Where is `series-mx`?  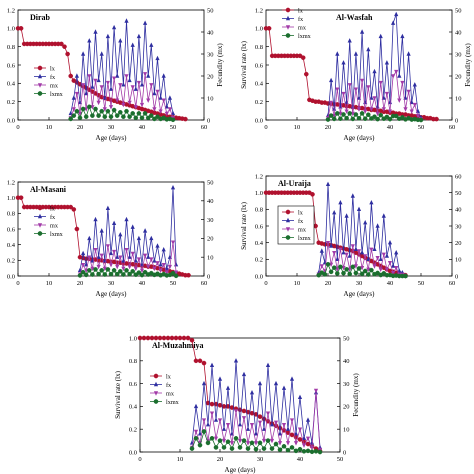 series-mx is located at coordinates (122, 96).